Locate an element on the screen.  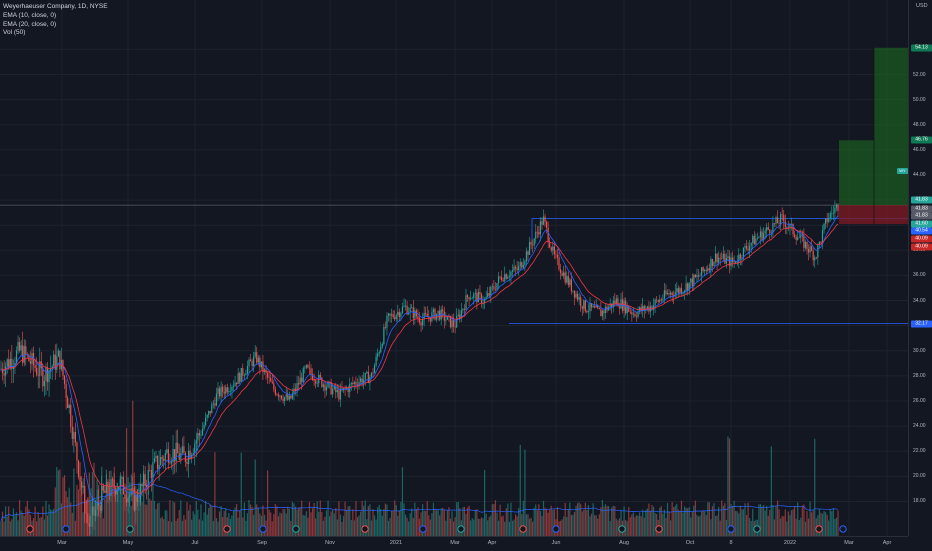
symbol-title: Weyerhaeuser Company, 1D, NYSE is located at coordinates (55, 6).